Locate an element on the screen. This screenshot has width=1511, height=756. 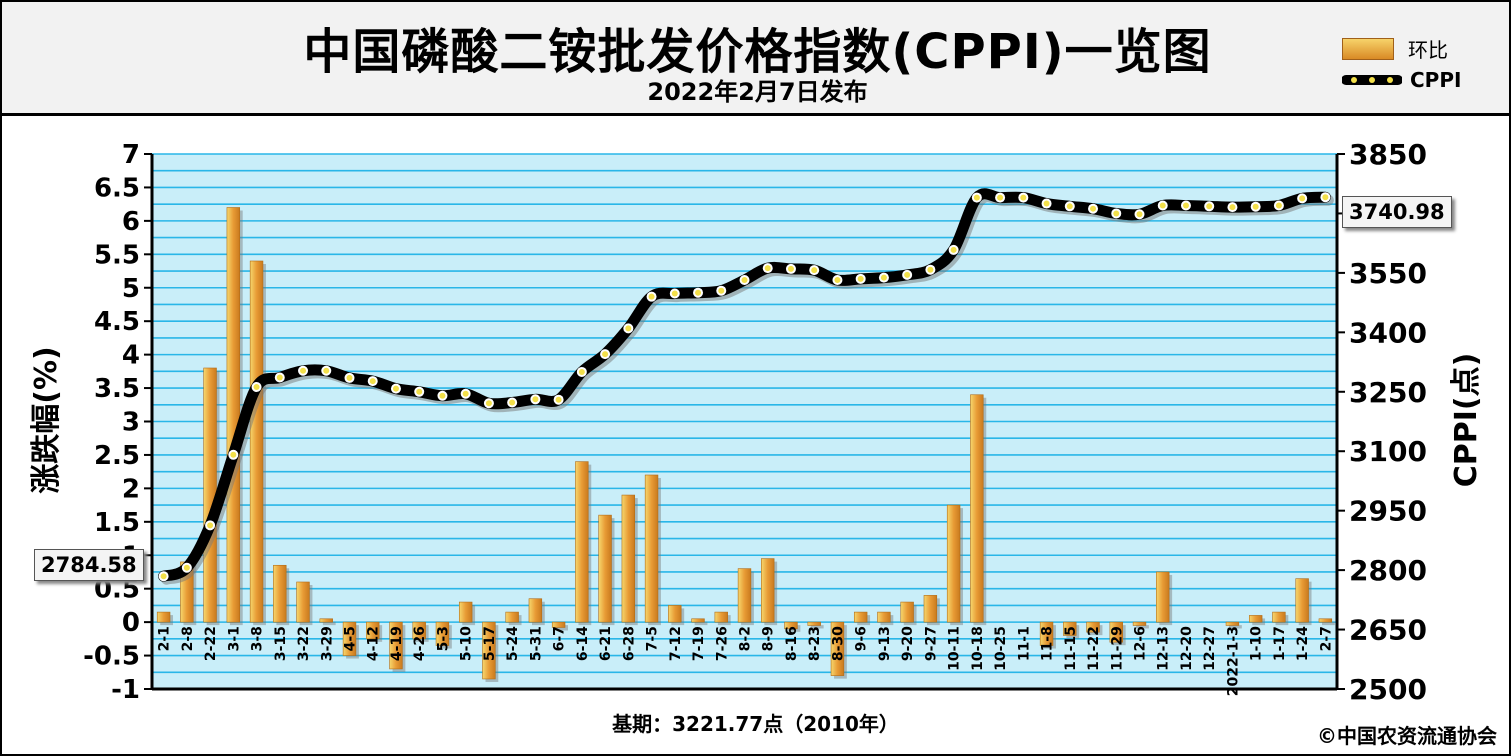
x-tick-label: 6-28 is located at coordinates (629, 643).